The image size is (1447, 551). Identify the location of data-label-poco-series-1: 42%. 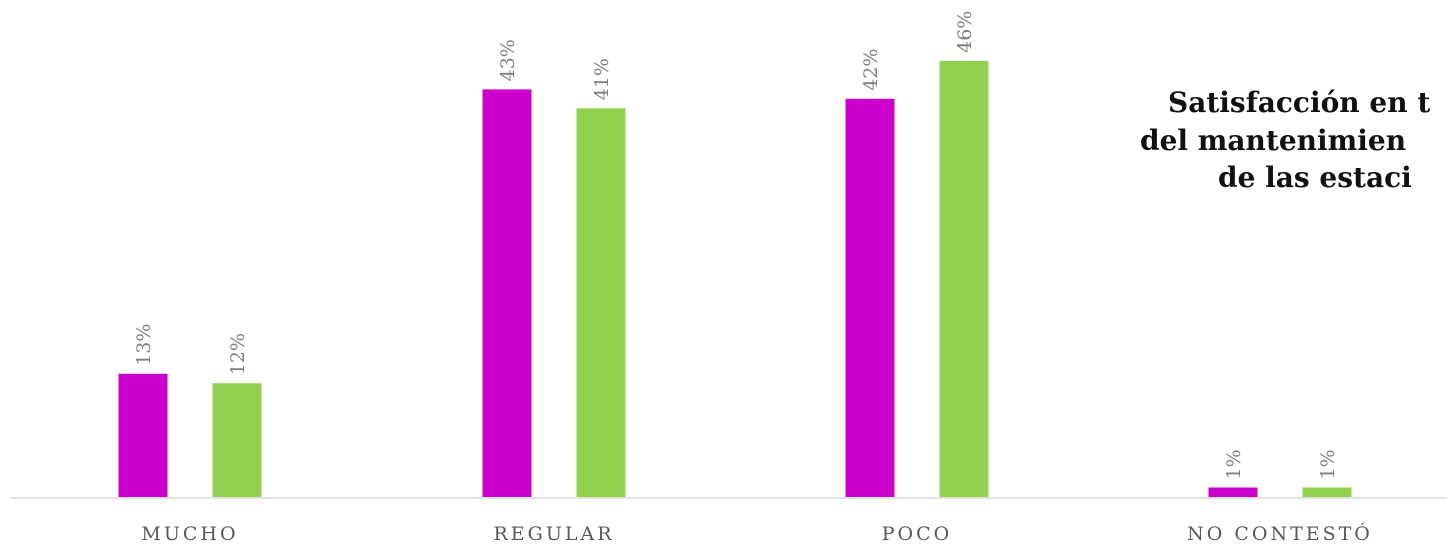
(871, 70).